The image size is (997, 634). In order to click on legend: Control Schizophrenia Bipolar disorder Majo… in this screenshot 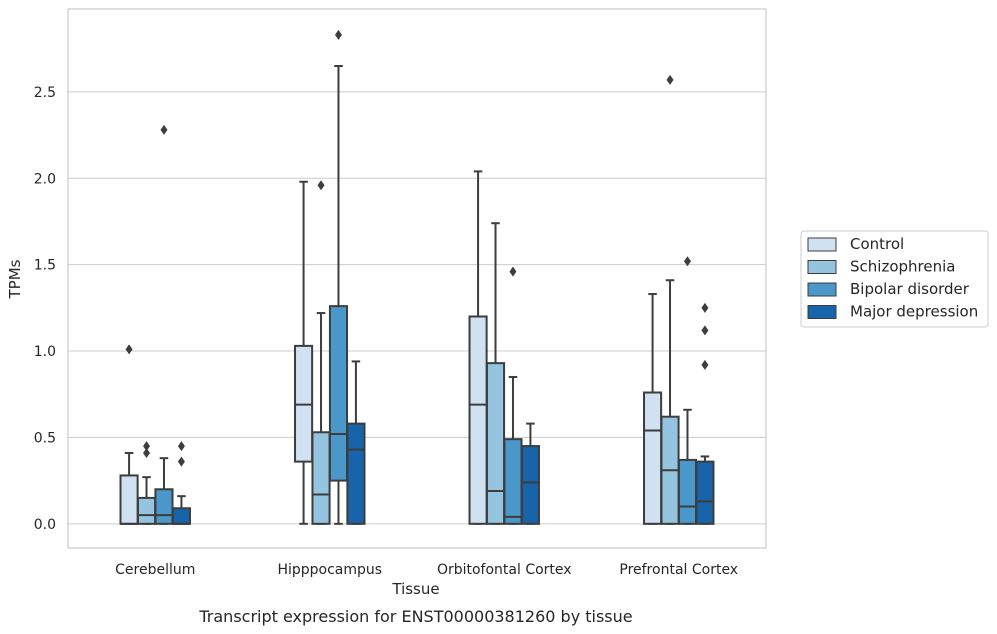, I will do `click(894, 279)`.